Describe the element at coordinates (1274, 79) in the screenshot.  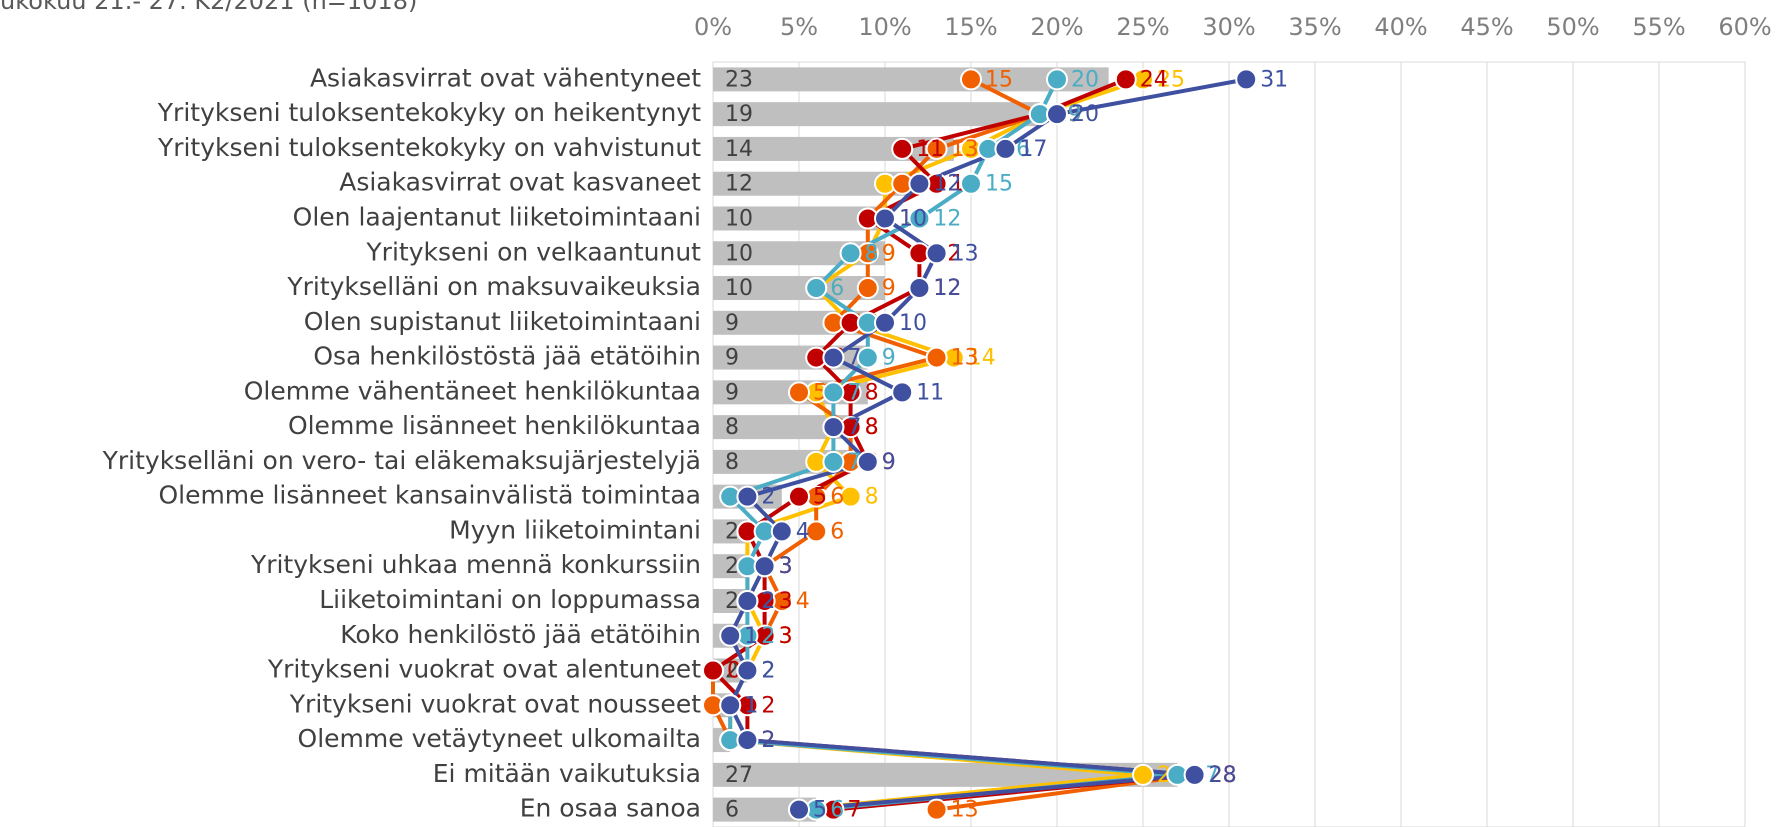
I see `dot-value-label: 31` at that location.